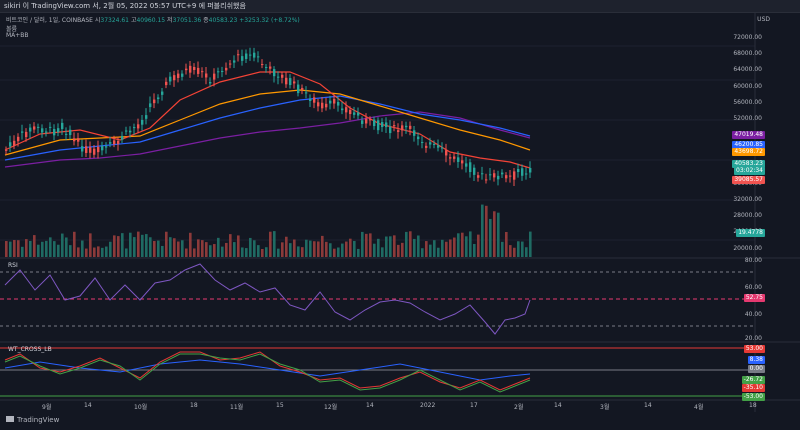 The width and height of the screenshot is (800, 430). What do you see at coordinates (187, 20) in the screenshot?
I see `low-value: 37051.36` at bounding box center [187, 20].